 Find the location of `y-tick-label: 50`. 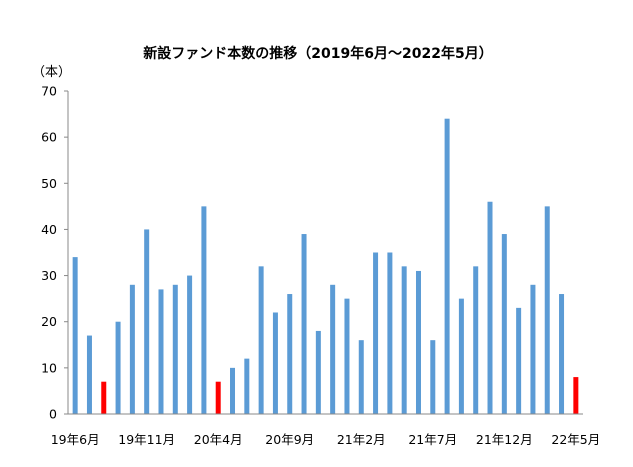

y-tick-label: 50 is located at coordinates (49, 183).